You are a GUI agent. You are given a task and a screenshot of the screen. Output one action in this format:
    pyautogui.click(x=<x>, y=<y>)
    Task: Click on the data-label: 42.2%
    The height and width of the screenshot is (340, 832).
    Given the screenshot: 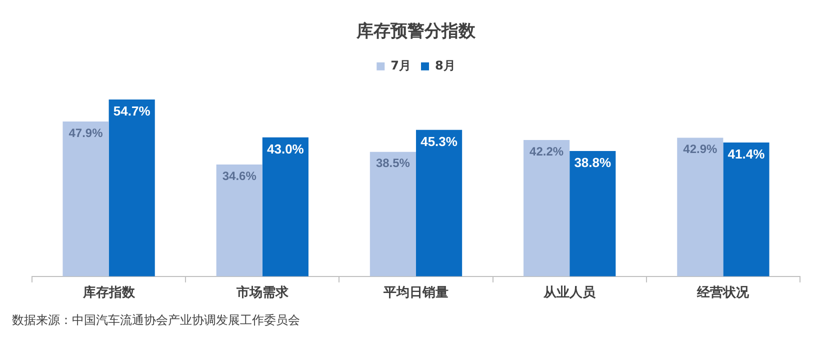 What is the action you would take?
    pyautogui.click(x=547, y=151)
    